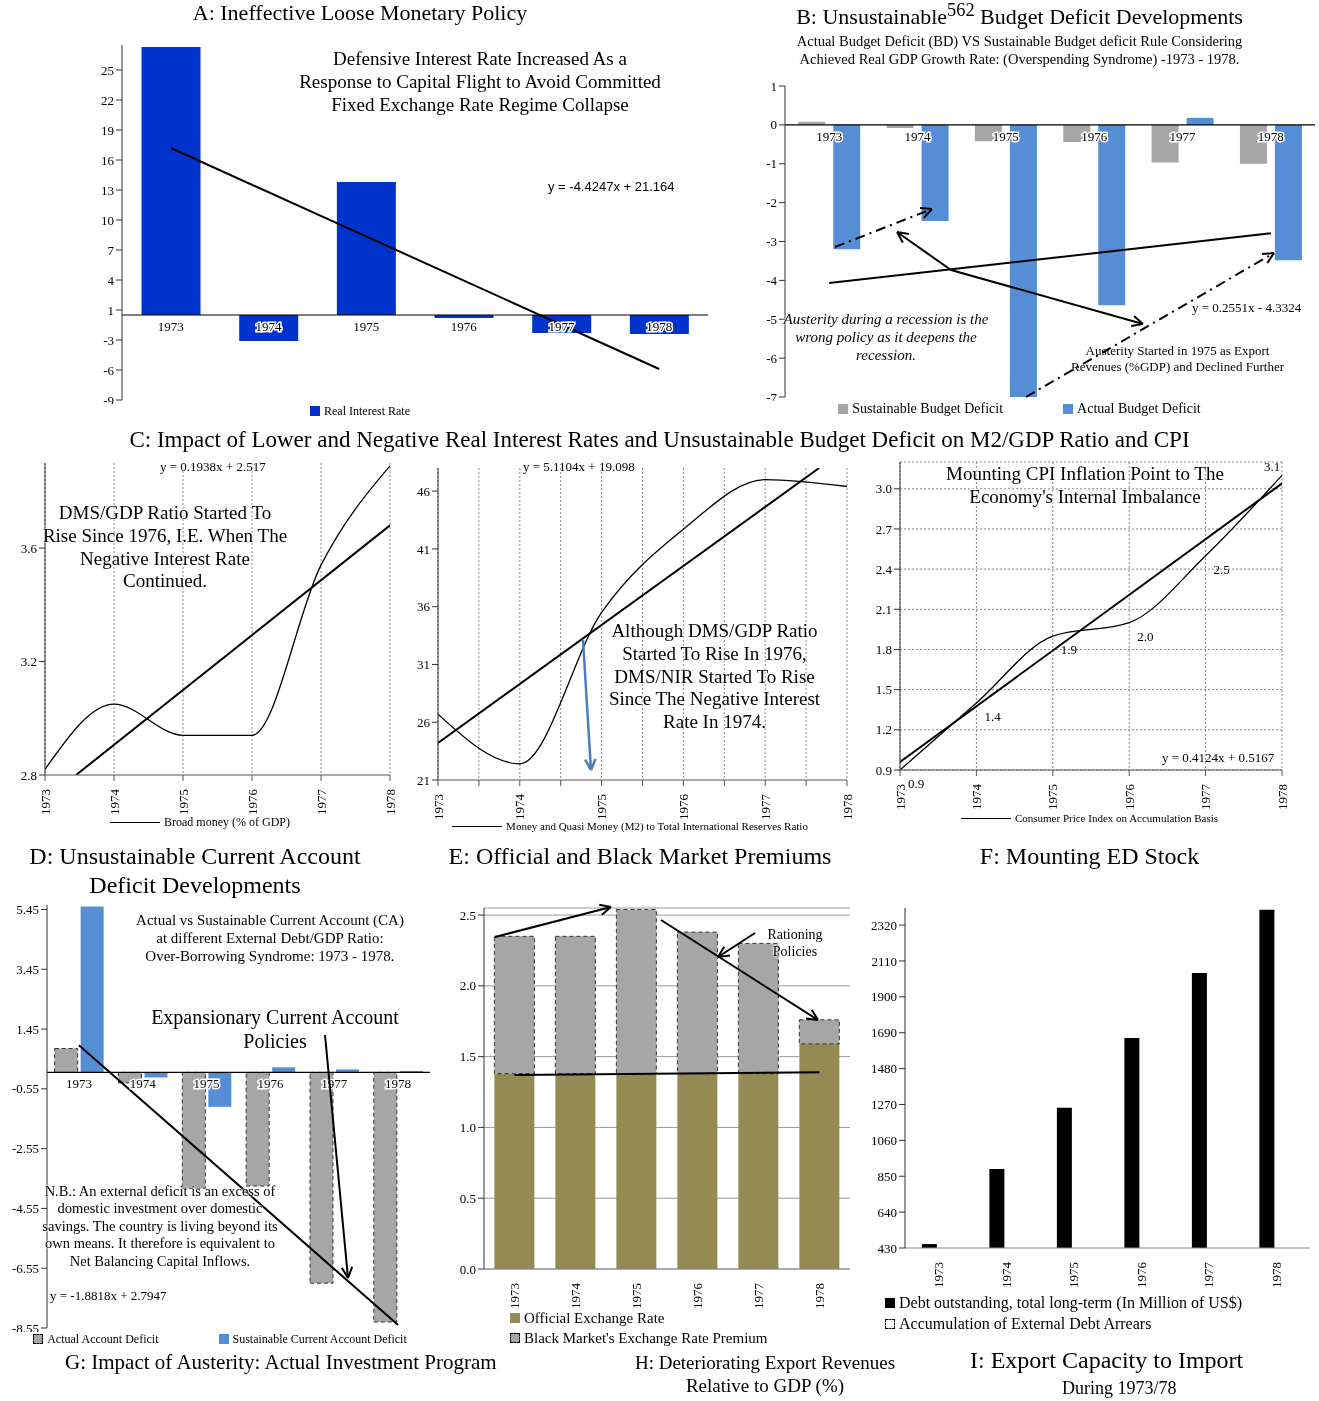 This screenshot has width=1319, height=1401. What do you see at coordinates (467, 1269) in the screenshot?
I see `y-tick-label: 0.0` at bounding box center [467, 1269].